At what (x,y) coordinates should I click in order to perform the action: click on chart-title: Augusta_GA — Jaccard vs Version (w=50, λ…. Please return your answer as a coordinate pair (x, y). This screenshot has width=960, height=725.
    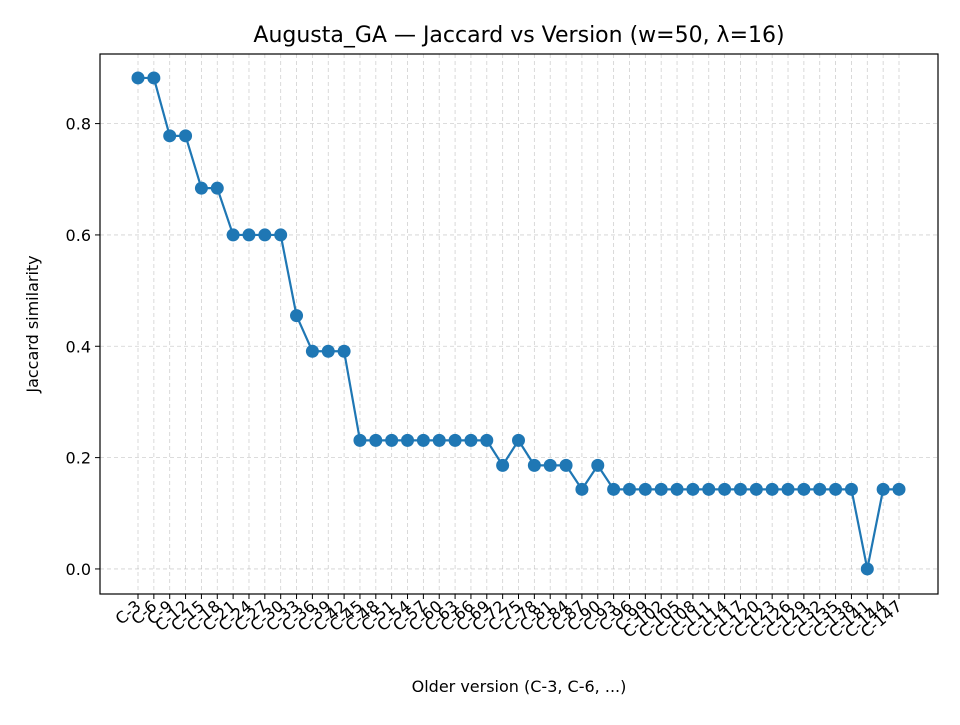
    Looking at the image, I should click on (518, 35).